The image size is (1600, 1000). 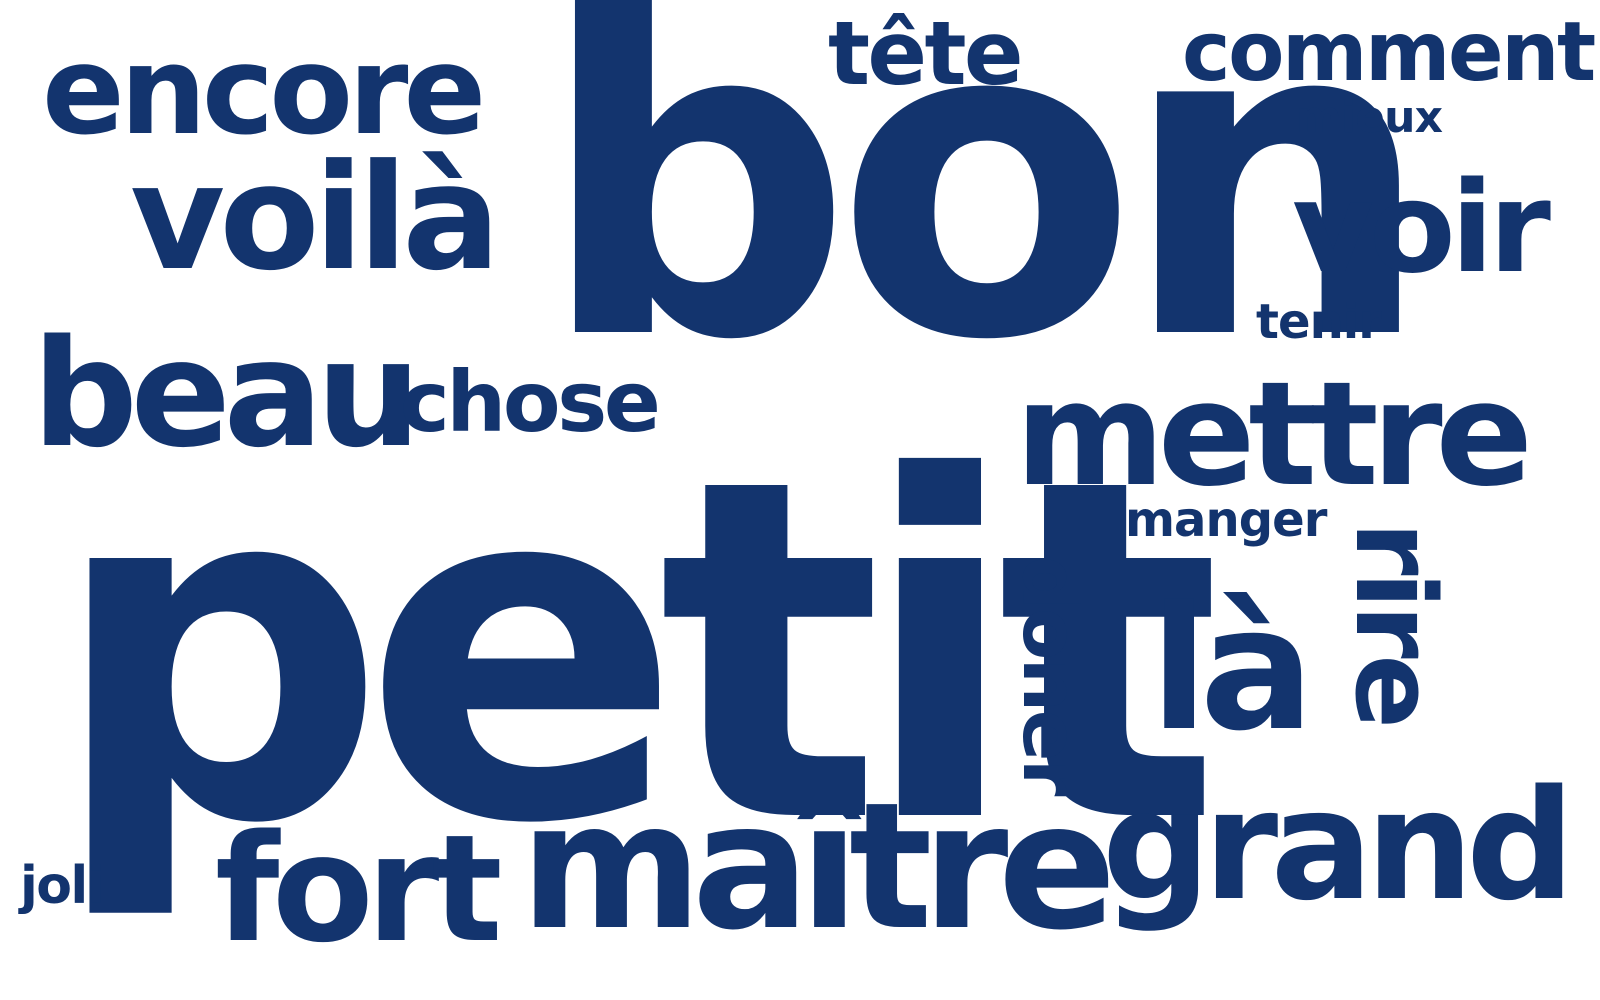 What do you see at coordinates (1050, 675) in the screenshot?
I see `word-doner: doner` at bounding box center [1050, 675].